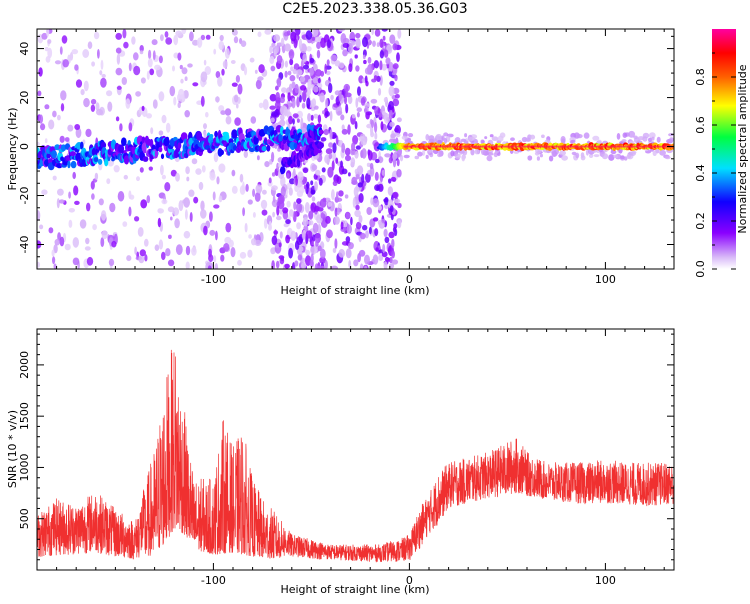 Image resolution: width=750 pixels, height=604 pixels. Describe the element at coordinates (605, 279) in the screenshot. I see `spectrogram-x-tick-label: 100` at that location.